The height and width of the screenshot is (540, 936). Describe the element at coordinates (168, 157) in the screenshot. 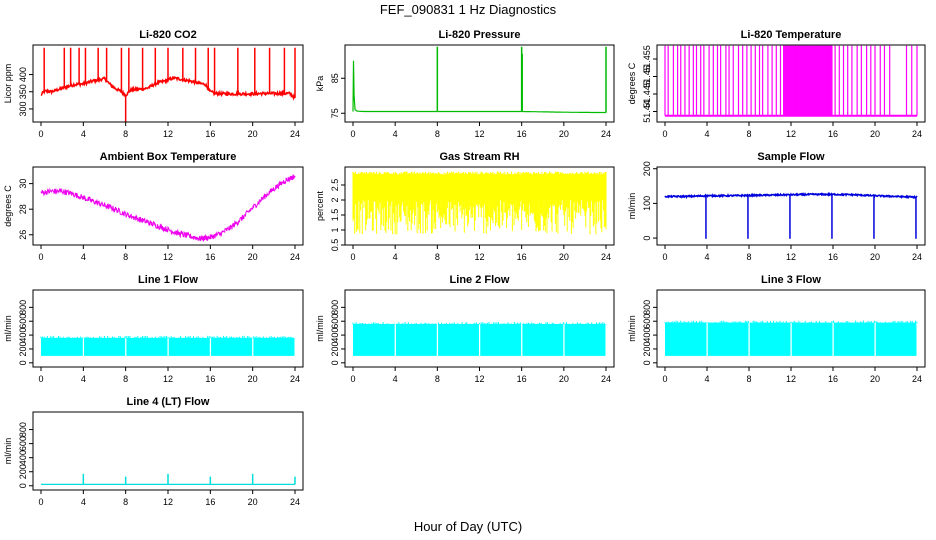

I see `panel-title: Ambient Box Temperature` at that location.